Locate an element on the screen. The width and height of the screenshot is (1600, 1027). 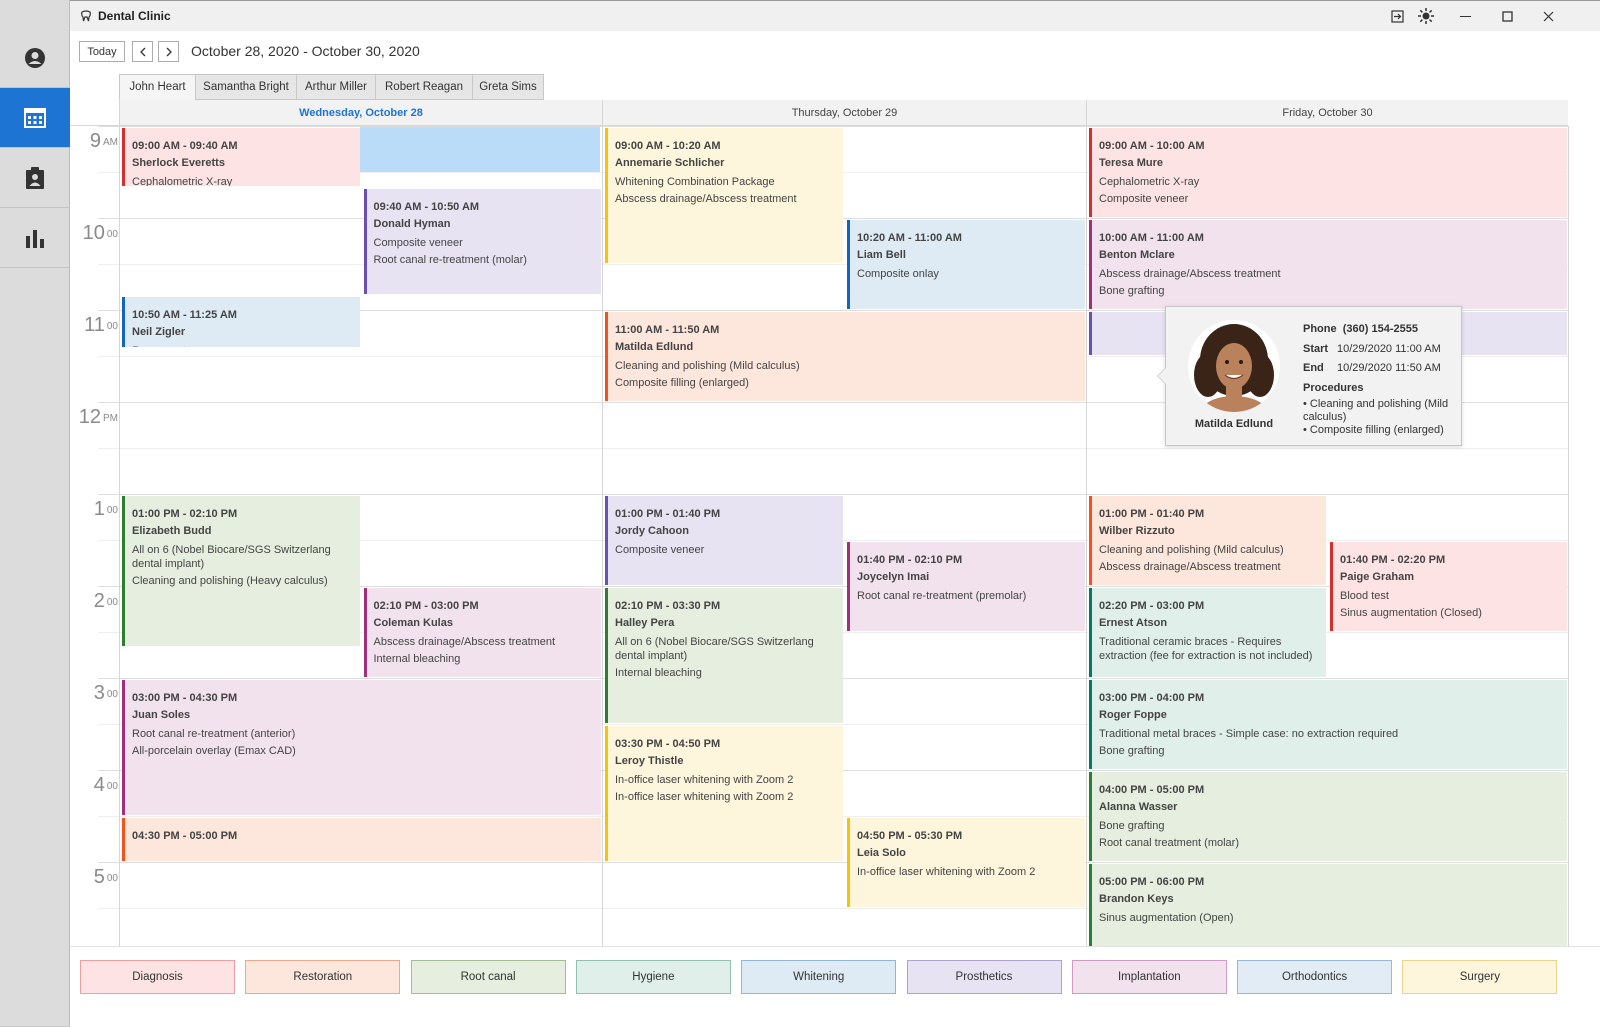
calendar-icon is located at coordinates (35, 117).